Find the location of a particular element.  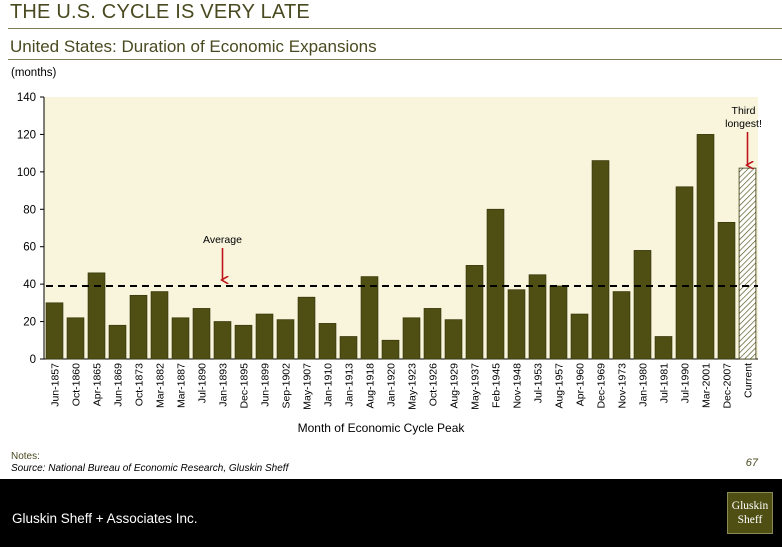

x-tick-label: May-1937 is located at coordinates (476, 386).